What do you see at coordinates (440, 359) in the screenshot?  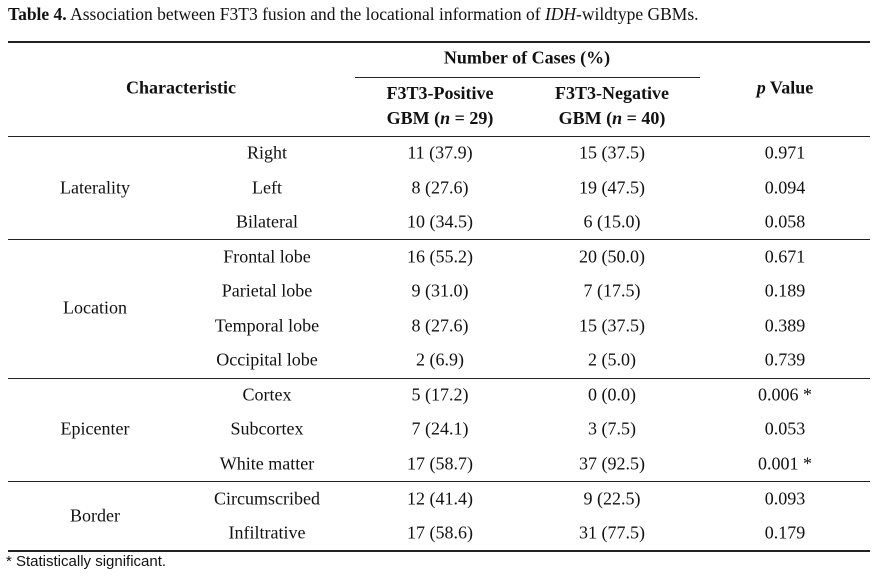 I see `table-cell: 2 (6.9)` at bounding box center [440, 359].